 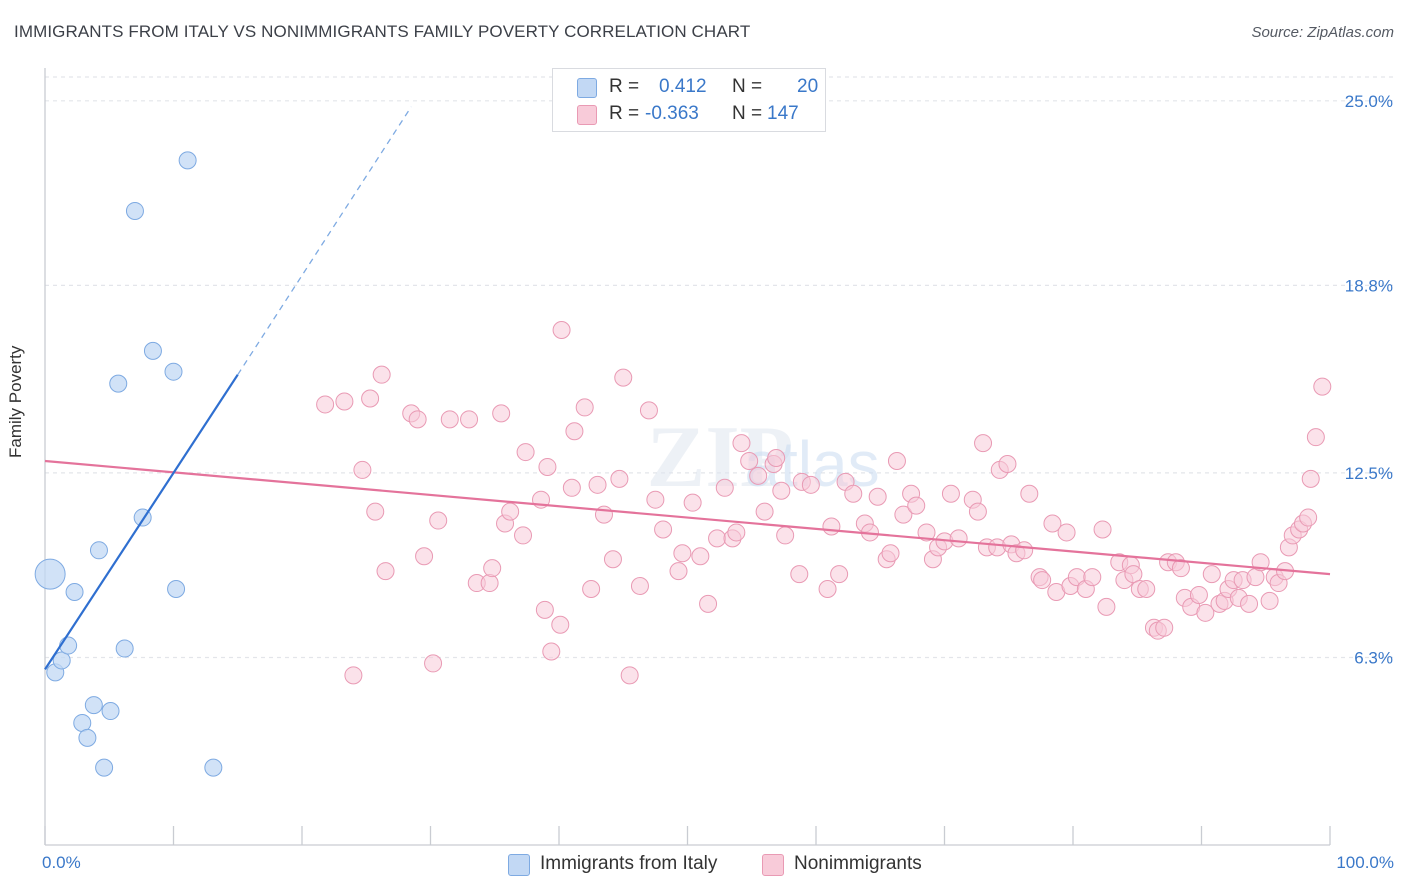 What do you see at coordinates (587, 88) in the screenshot?
I see `legend-swatch-italy` at bounding box center [587, 88].